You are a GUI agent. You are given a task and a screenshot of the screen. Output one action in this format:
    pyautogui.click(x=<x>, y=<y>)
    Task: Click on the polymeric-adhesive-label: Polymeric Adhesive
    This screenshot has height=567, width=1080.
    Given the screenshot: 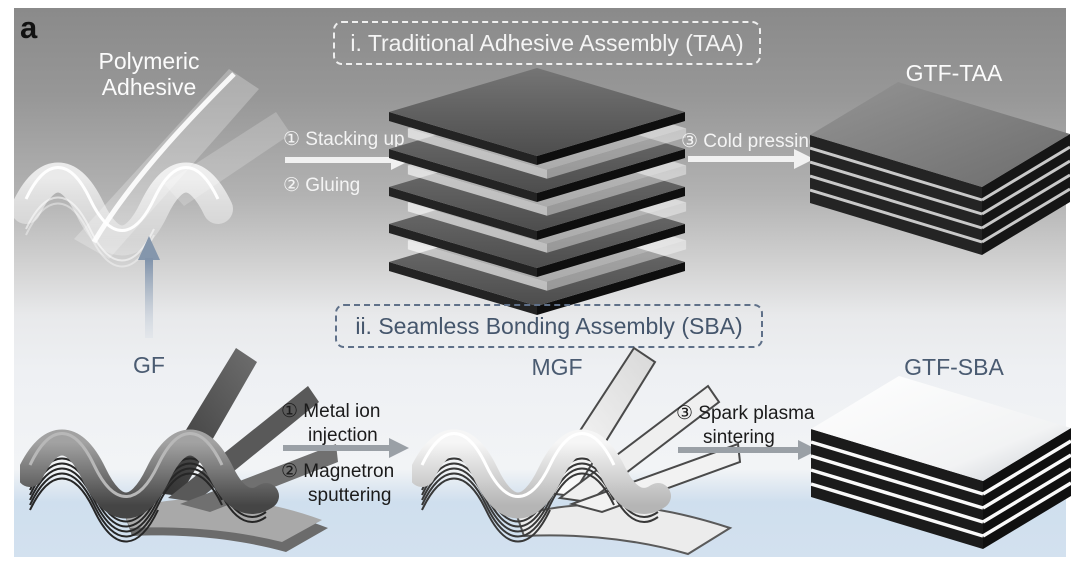 What is the action you would take?
    pyautogui.click(x=149, y=74)
    